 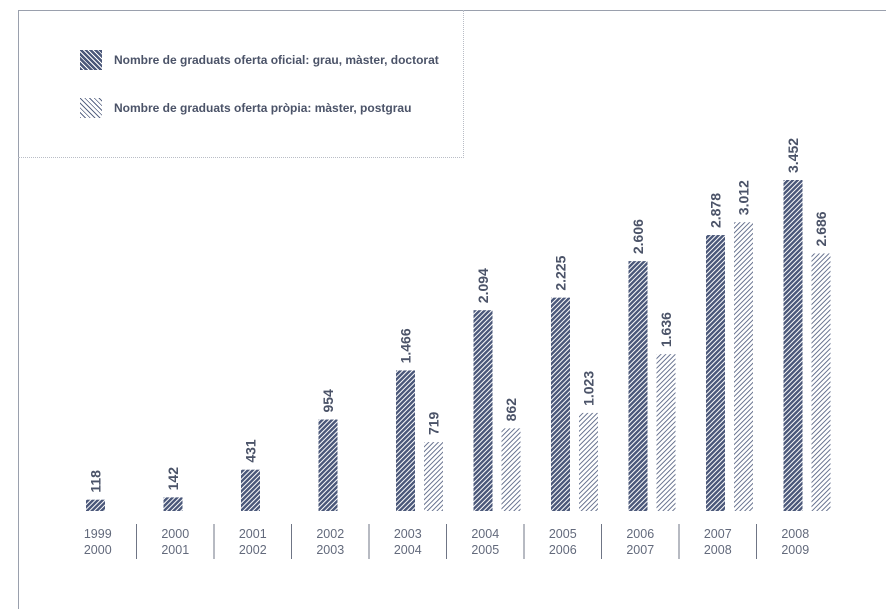 What do you see at coordinates (98, 534) in the screenshot?
I see `x-tick-label: 1999` at bounding box center [98, 534].